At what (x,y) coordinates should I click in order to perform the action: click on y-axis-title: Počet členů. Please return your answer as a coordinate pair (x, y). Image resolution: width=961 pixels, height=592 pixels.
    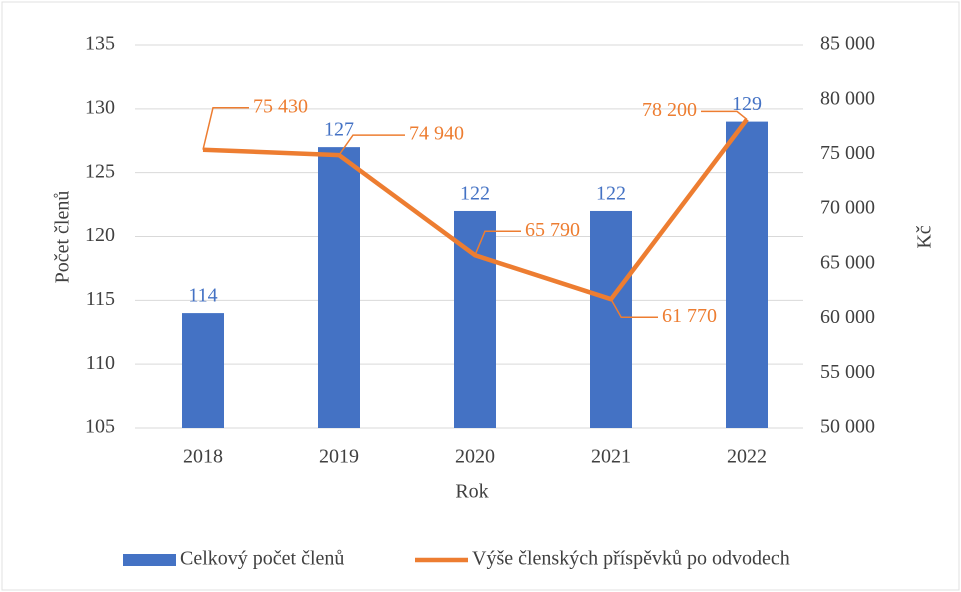
    Looking at the image, I should click on (63, 237).